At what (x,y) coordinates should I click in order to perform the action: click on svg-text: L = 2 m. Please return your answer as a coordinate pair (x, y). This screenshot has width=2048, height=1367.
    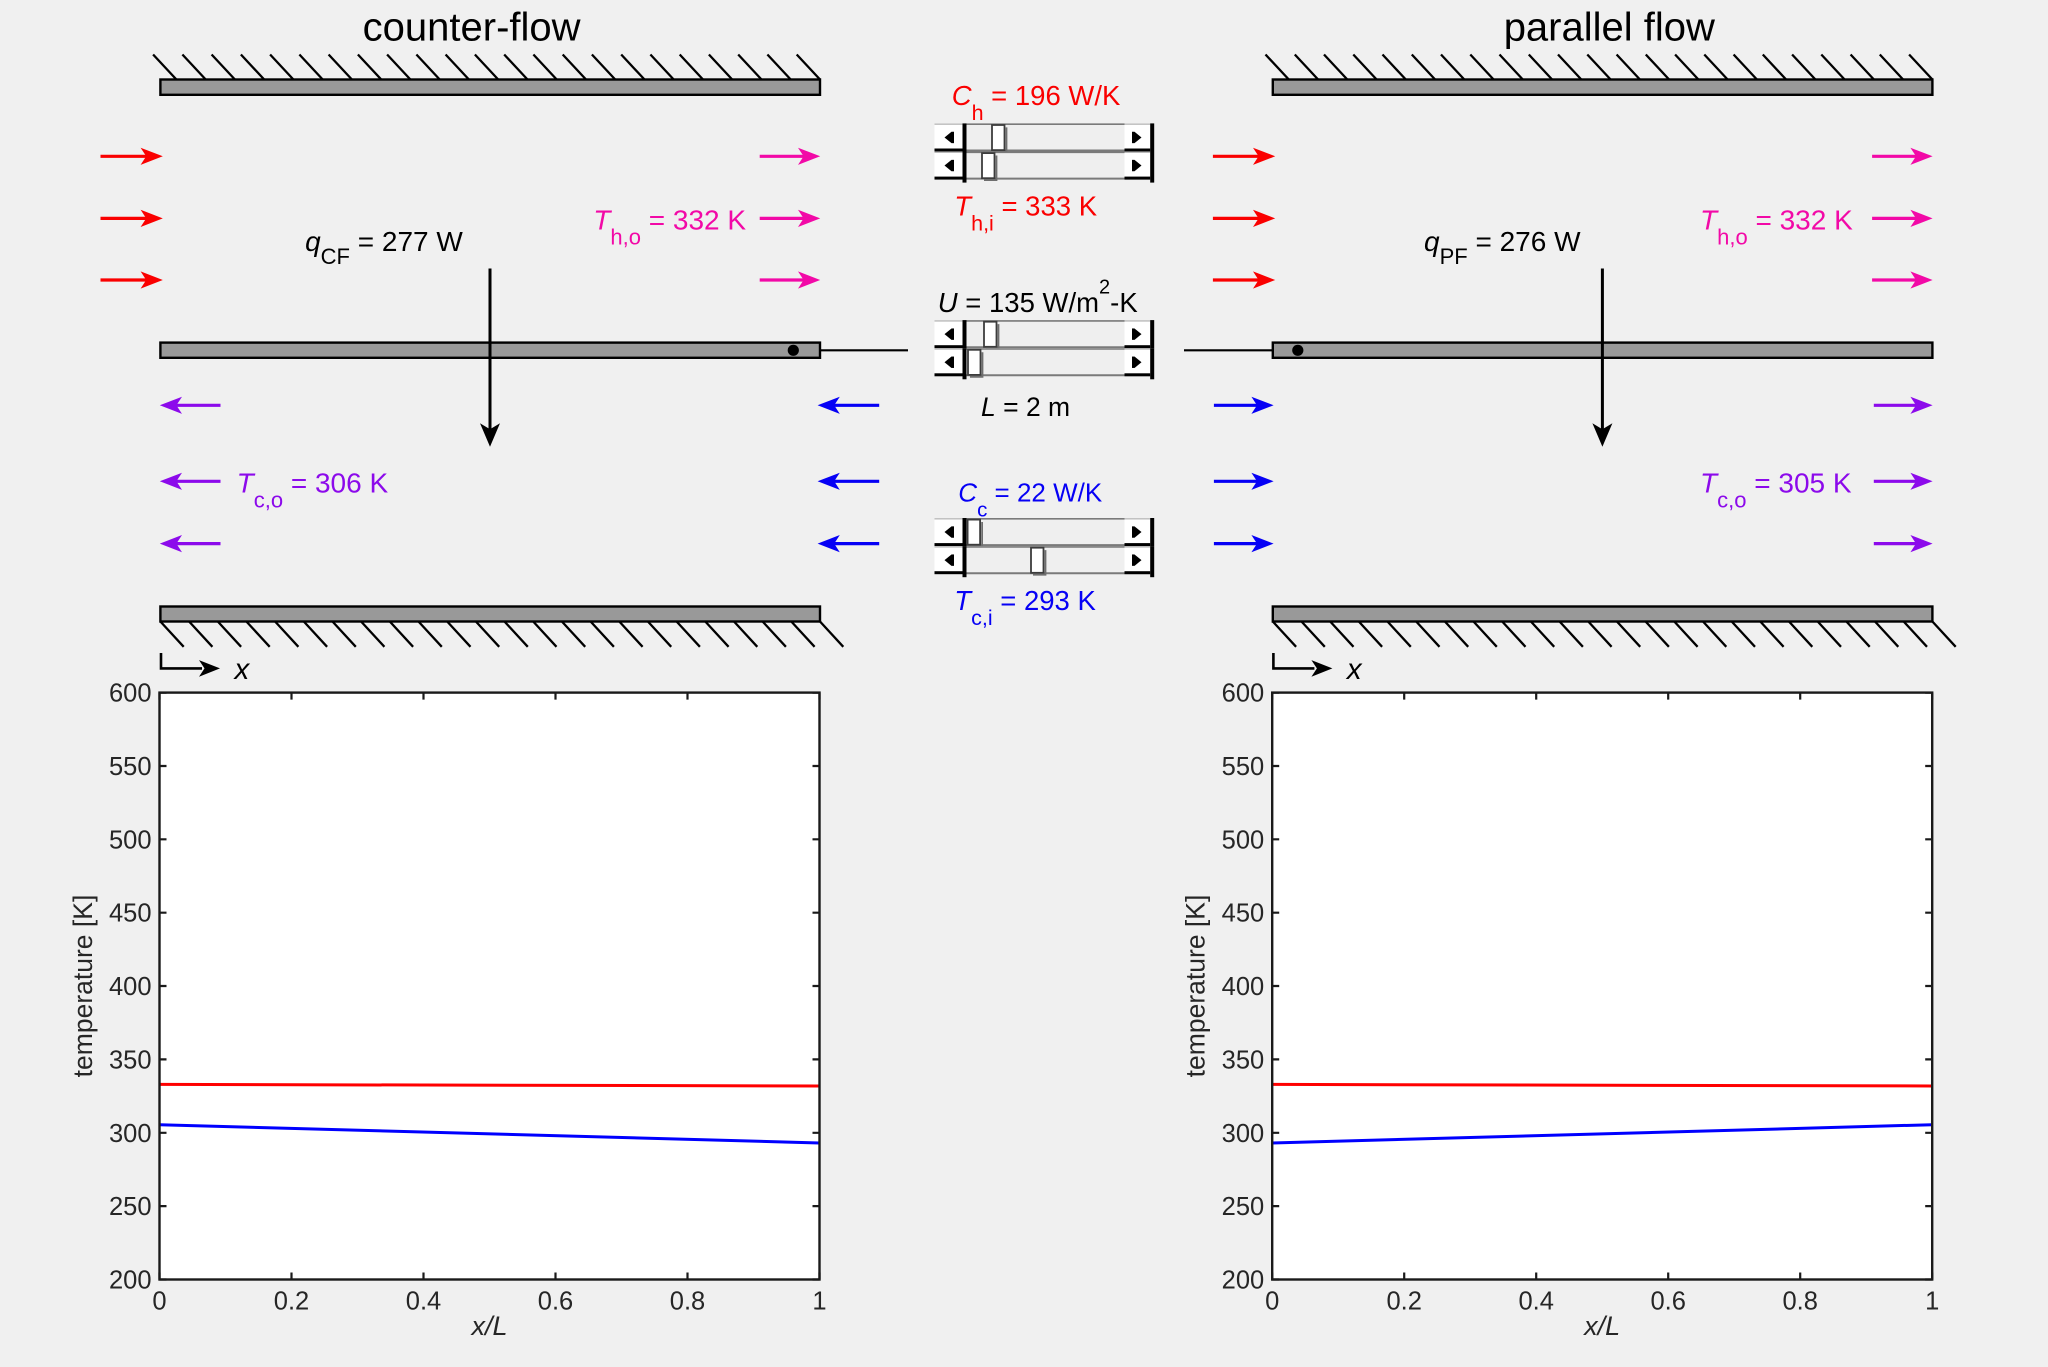
    Looking at the image, I should click on (1025, 407).